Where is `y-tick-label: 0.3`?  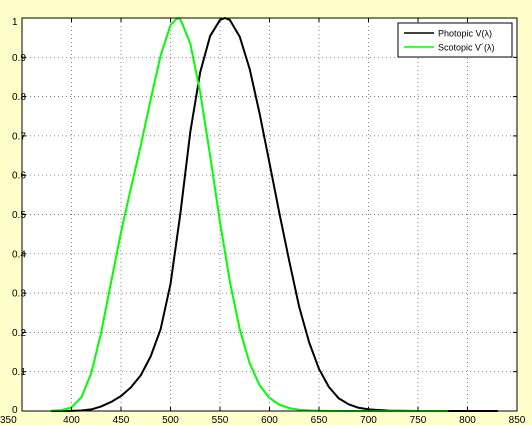
y-tick-label: 0.3 is located at coordinates (19, 294).